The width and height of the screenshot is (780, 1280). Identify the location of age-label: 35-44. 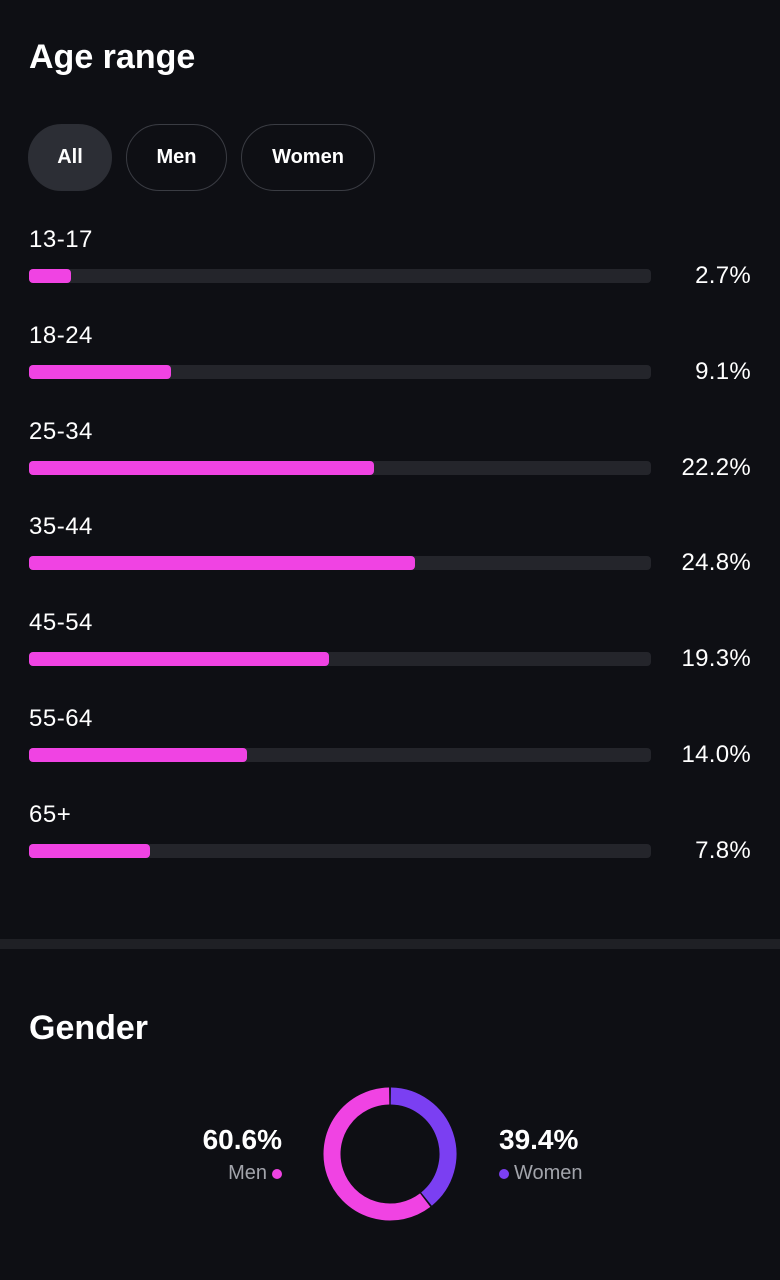
(61, 527).